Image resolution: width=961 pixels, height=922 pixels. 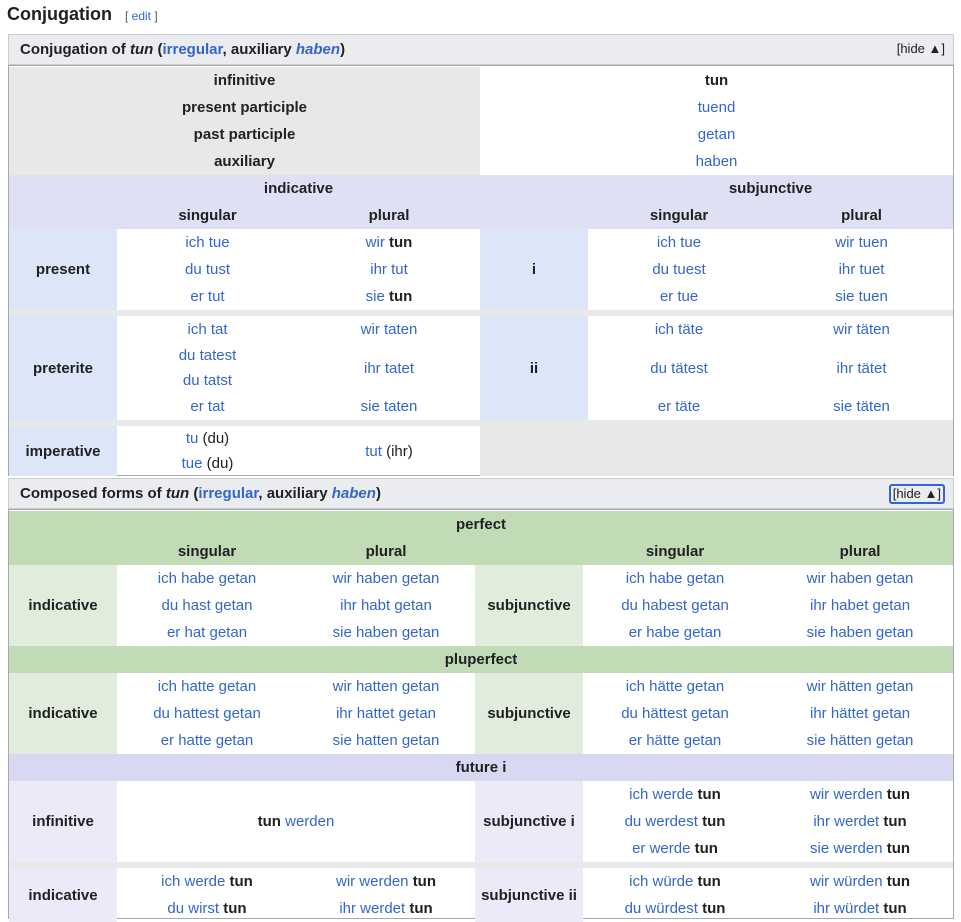 What do you see at coordinates (679, 329) in the screenshot?
I see `form-link: ich täte` at bounding box center [679, 329].